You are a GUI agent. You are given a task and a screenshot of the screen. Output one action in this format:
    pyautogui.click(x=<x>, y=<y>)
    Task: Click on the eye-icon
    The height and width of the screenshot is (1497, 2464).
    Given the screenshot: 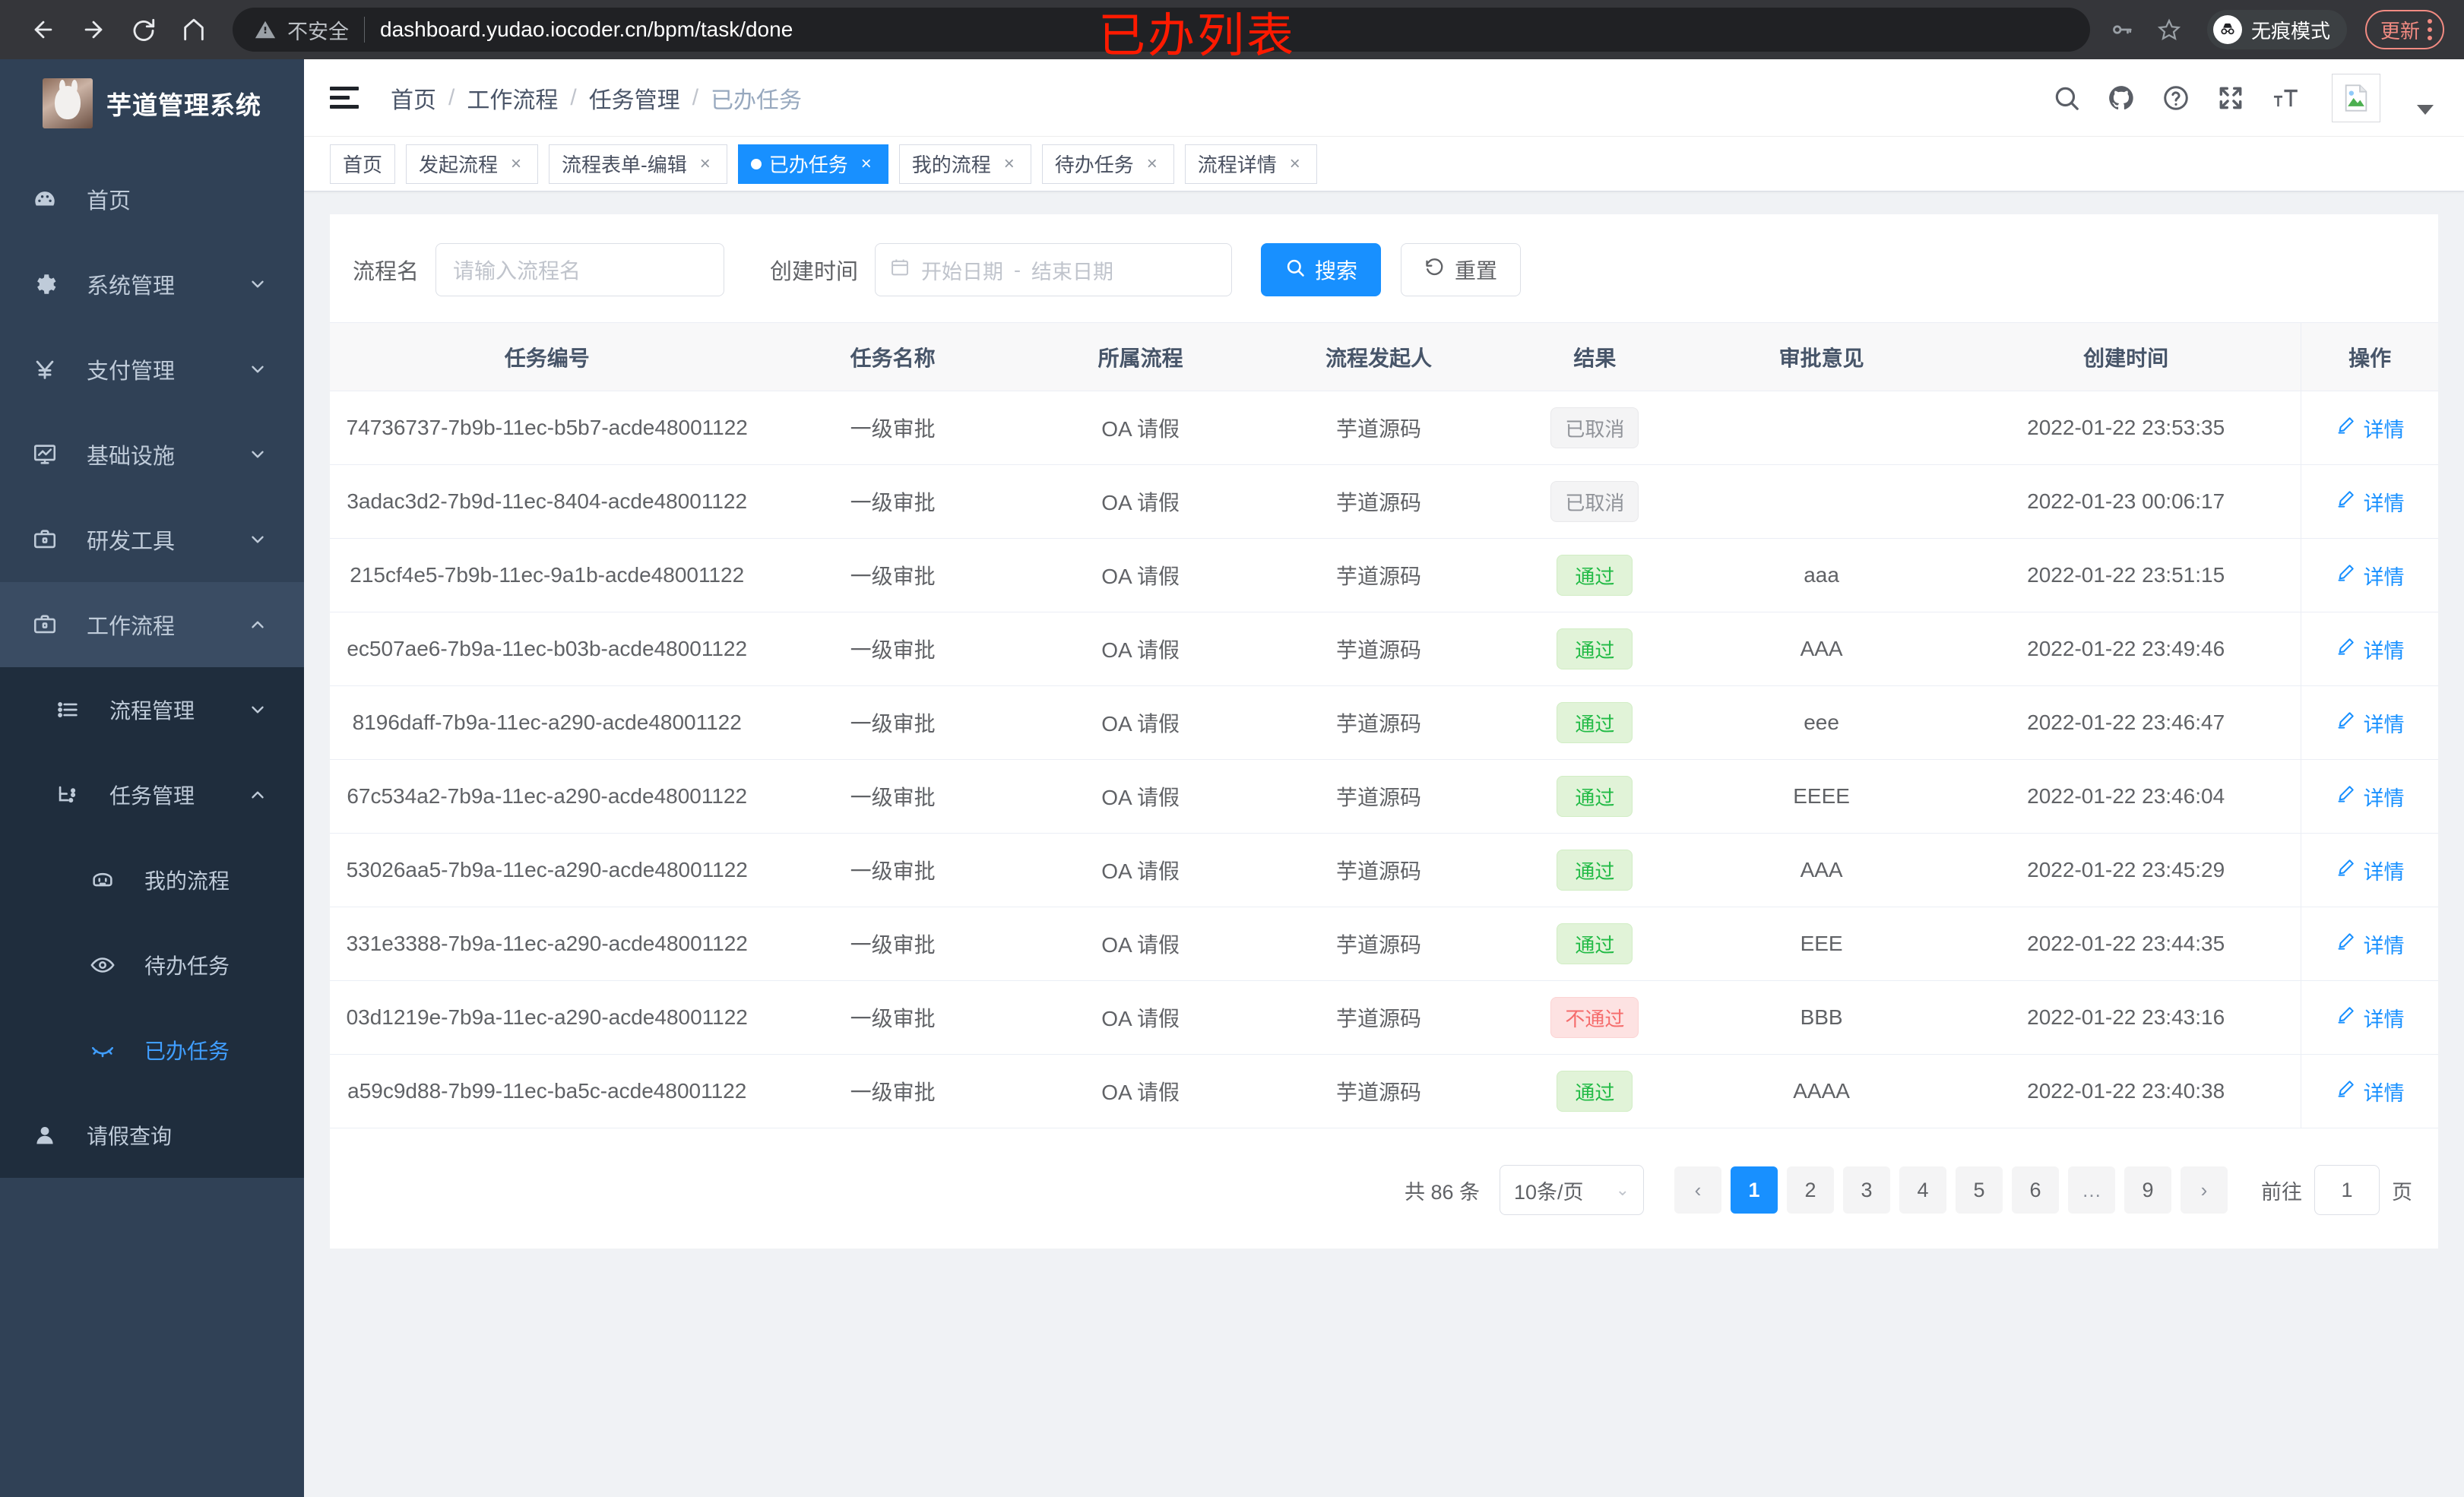 What is the action you would take?
    pyautogui.click(x=109, y=965)
    